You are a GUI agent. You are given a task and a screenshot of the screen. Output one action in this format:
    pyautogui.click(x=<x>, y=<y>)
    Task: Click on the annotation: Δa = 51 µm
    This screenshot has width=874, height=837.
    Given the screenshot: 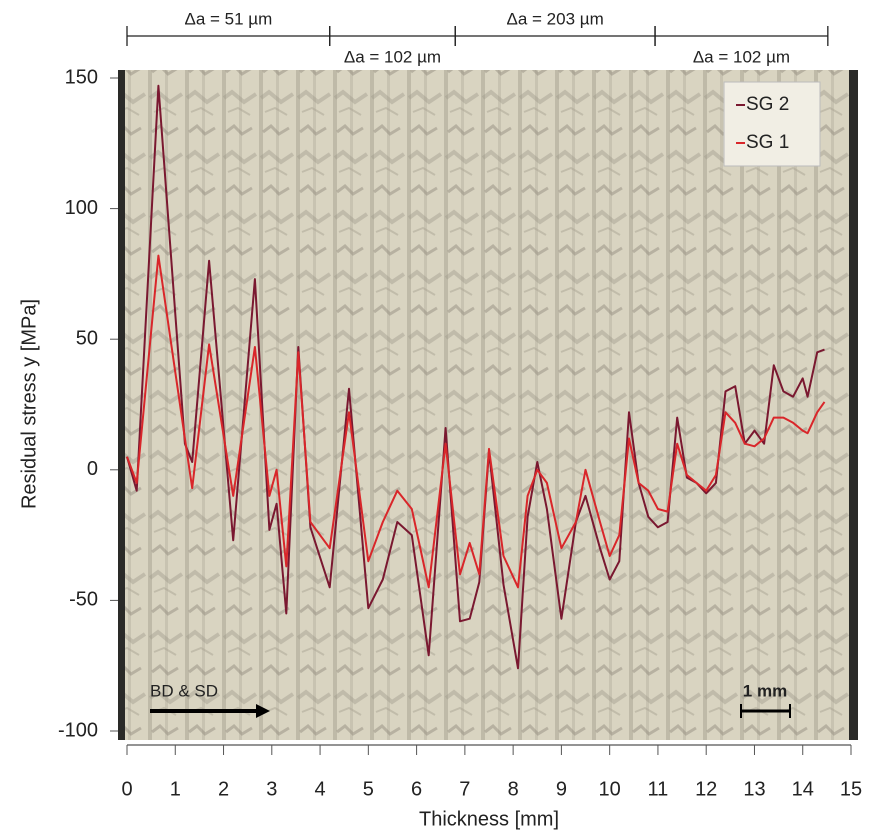 What is the action you would take?
    pyautogui.click(x=228, y=18)
    